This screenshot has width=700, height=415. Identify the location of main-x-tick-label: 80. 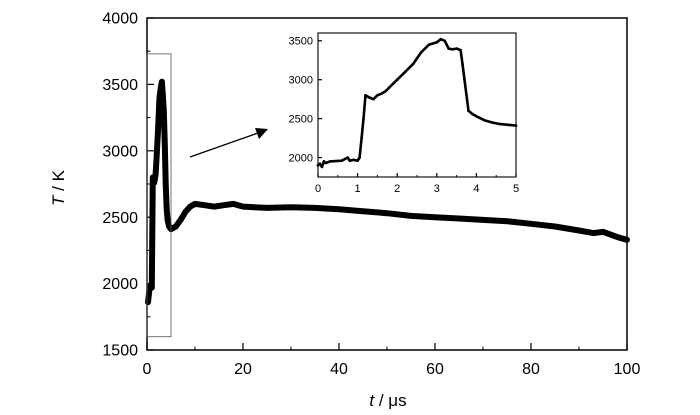
(531, 369).